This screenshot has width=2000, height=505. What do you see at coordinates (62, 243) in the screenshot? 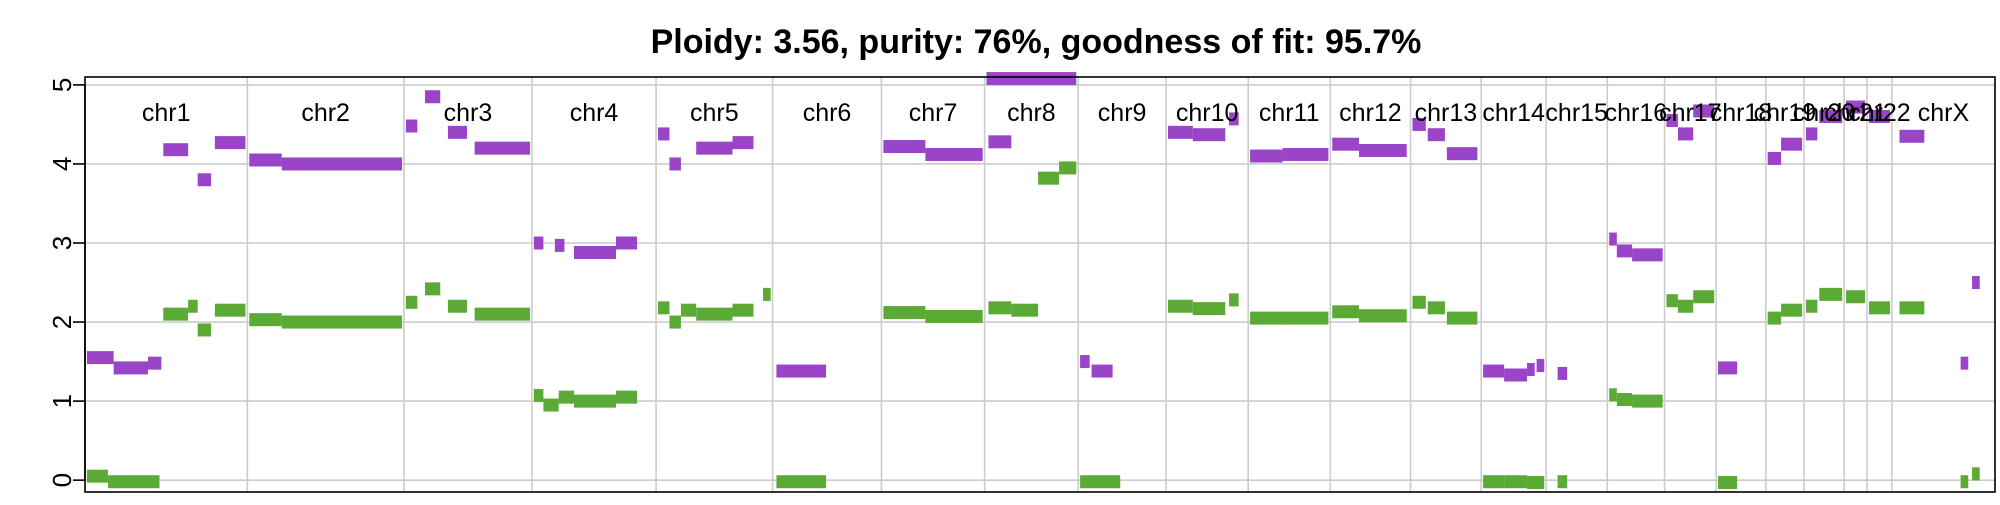
I see `y-tick-label: 3` at bounding box center [62, 243].